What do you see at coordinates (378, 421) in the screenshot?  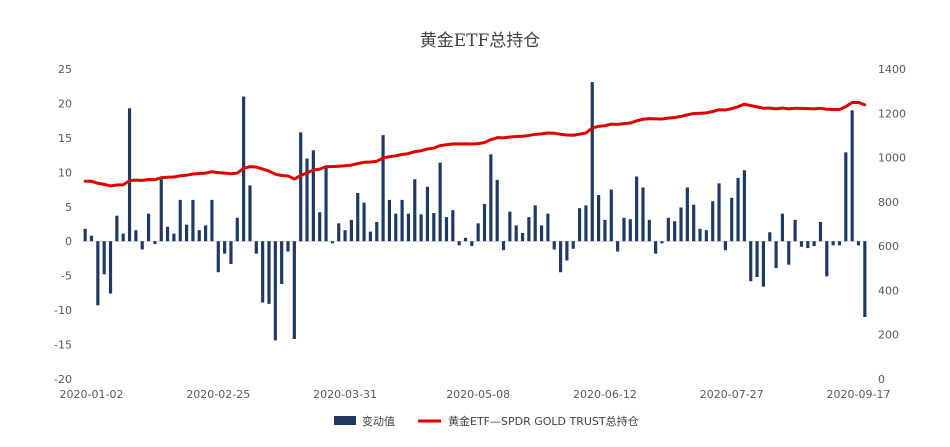 I see `legend-bar-label: 变动值` at bounding box center [378, 421].